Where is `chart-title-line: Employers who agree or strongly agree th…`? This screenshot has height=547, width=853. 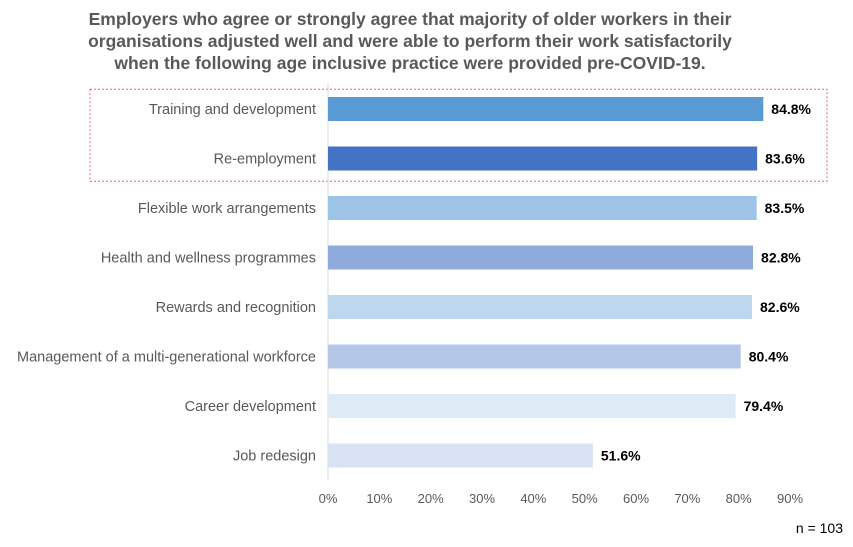
chart-title-line: Employers who agree or strongly agree th… is located at coordinates (410, 19).